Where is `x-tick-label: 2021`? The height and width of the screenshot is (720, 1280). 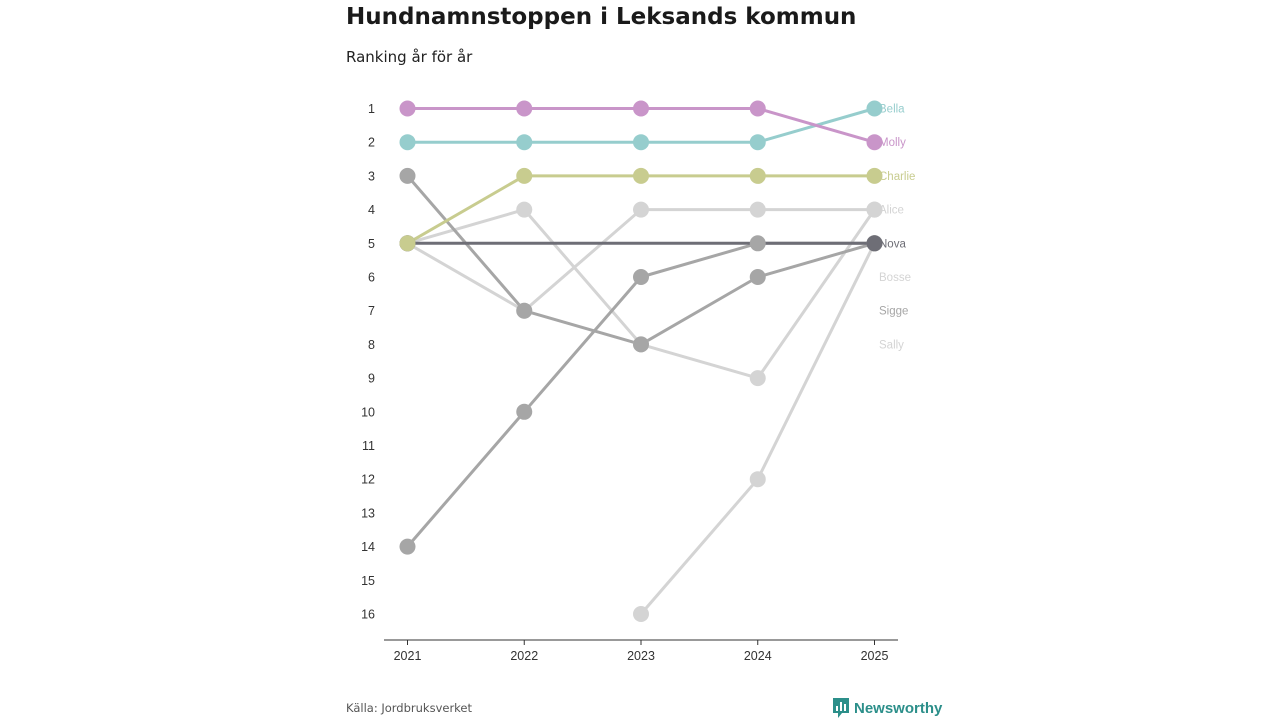
x-tick-label: 2021 is located at coordinates (408, 656).